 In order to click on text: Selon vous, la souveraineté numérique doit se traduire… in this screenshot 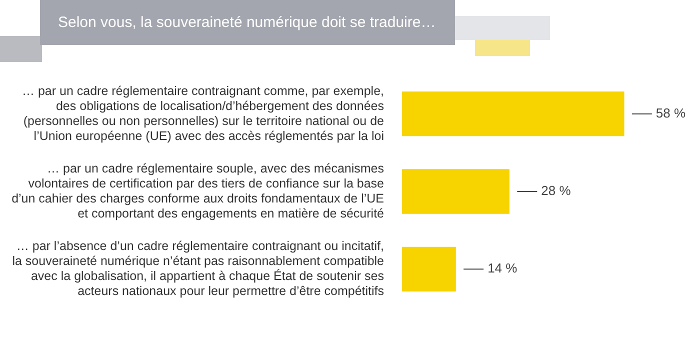, I will do `click(247, 22)`.